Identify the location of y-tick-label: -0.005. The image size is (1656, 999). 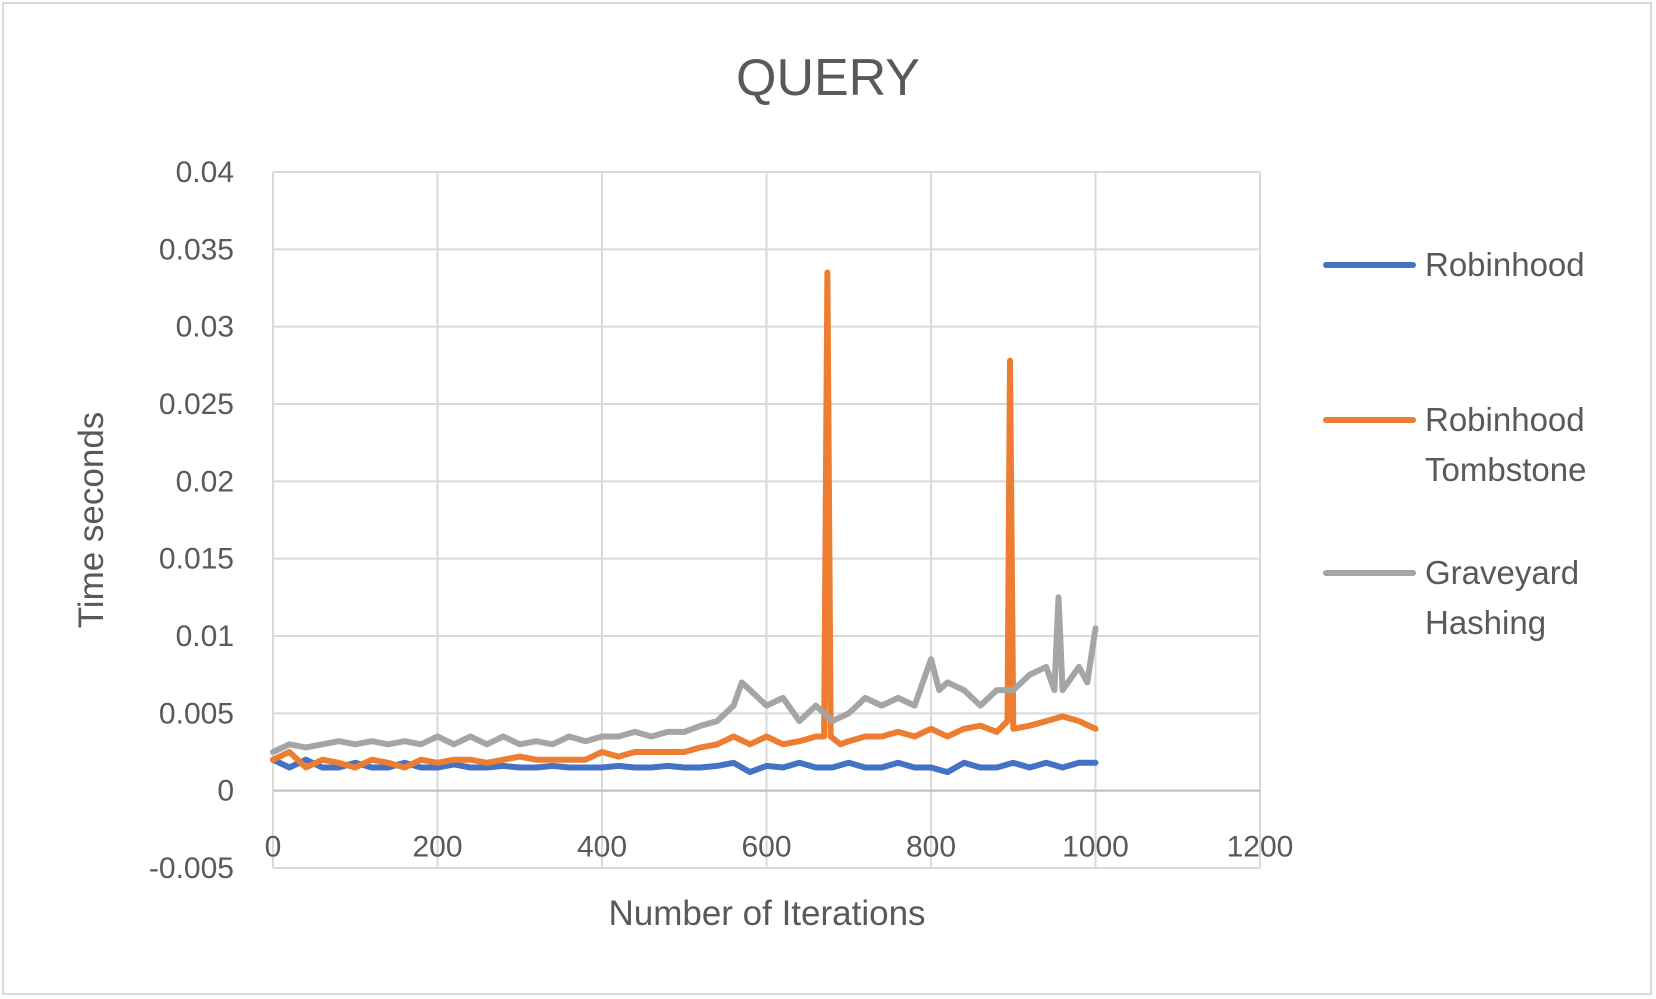
(191, 868).